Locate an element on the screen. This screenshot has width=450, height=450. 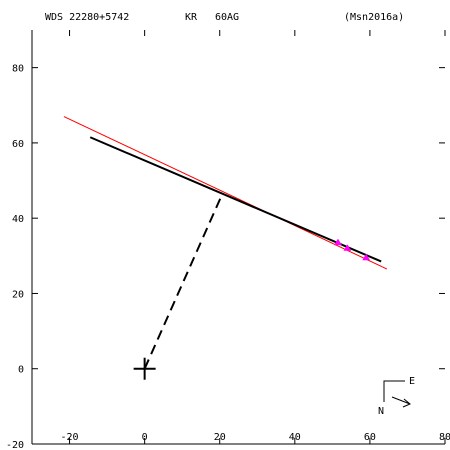
header-reference: (Msn2016a) is located at coordinates (374, 17).